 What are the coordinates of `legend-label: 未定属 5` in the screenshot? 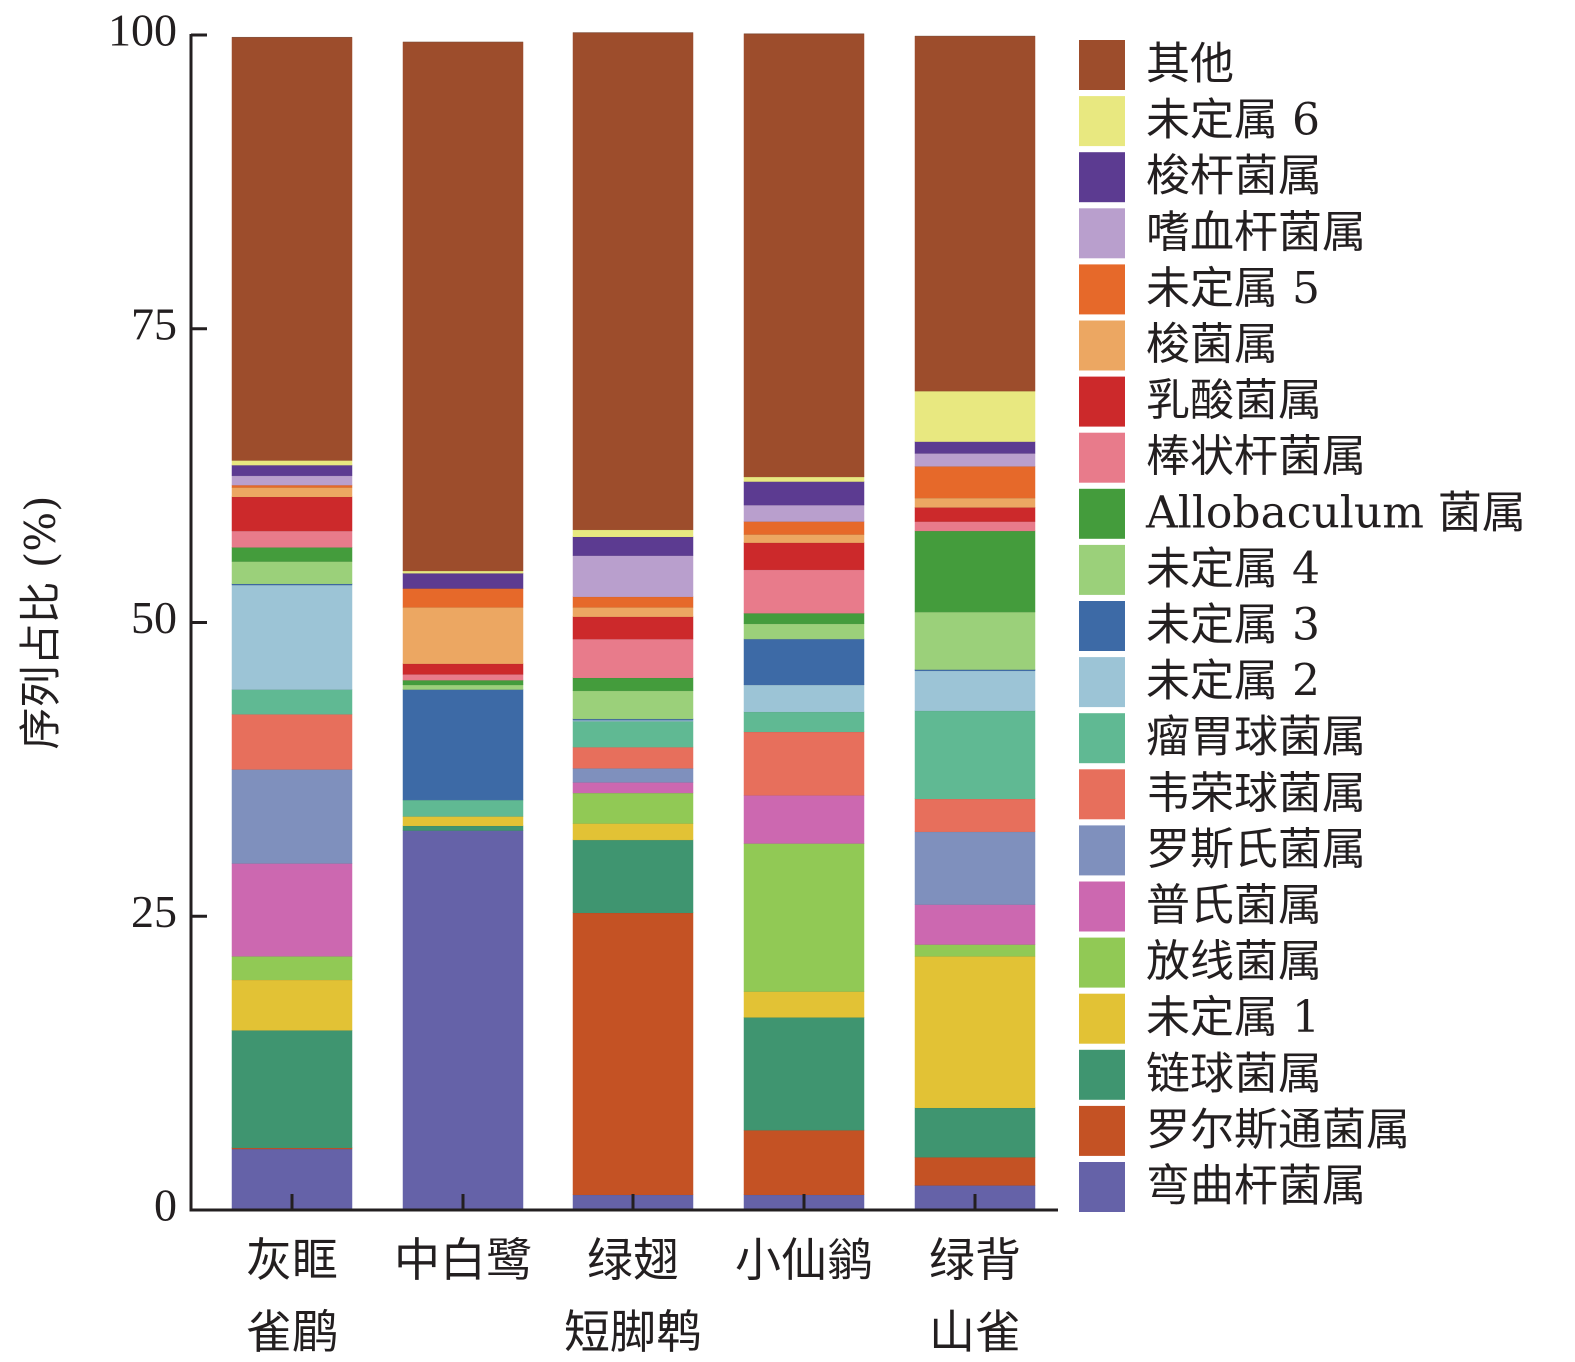 It's located at (1233, 288).